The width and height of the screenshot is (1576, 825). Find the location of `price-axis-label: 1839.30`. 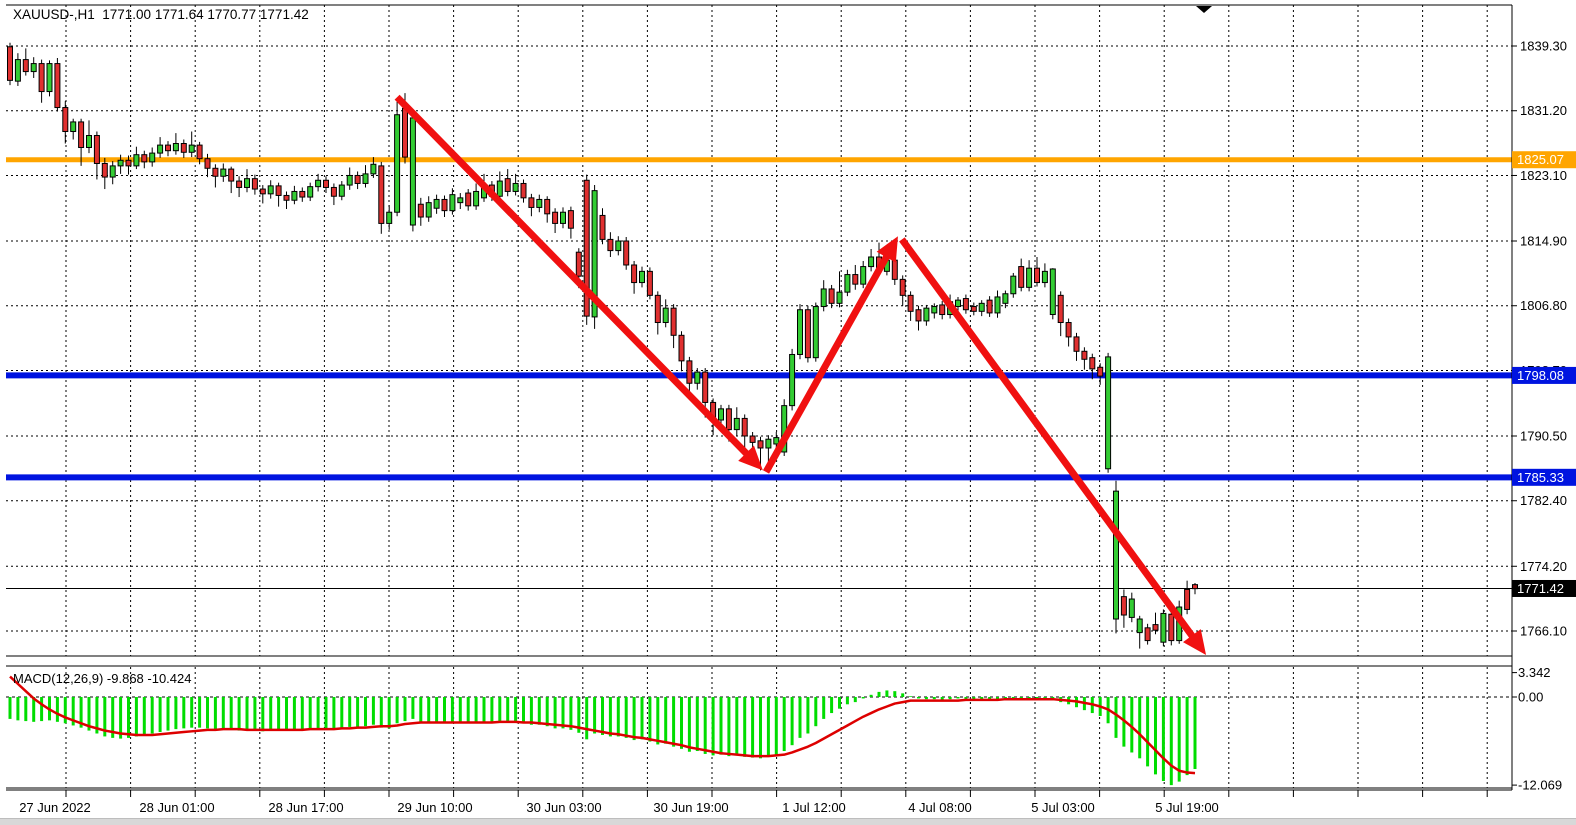

price-axis-label: 1839.30 is located at coordinates (1543, 46).